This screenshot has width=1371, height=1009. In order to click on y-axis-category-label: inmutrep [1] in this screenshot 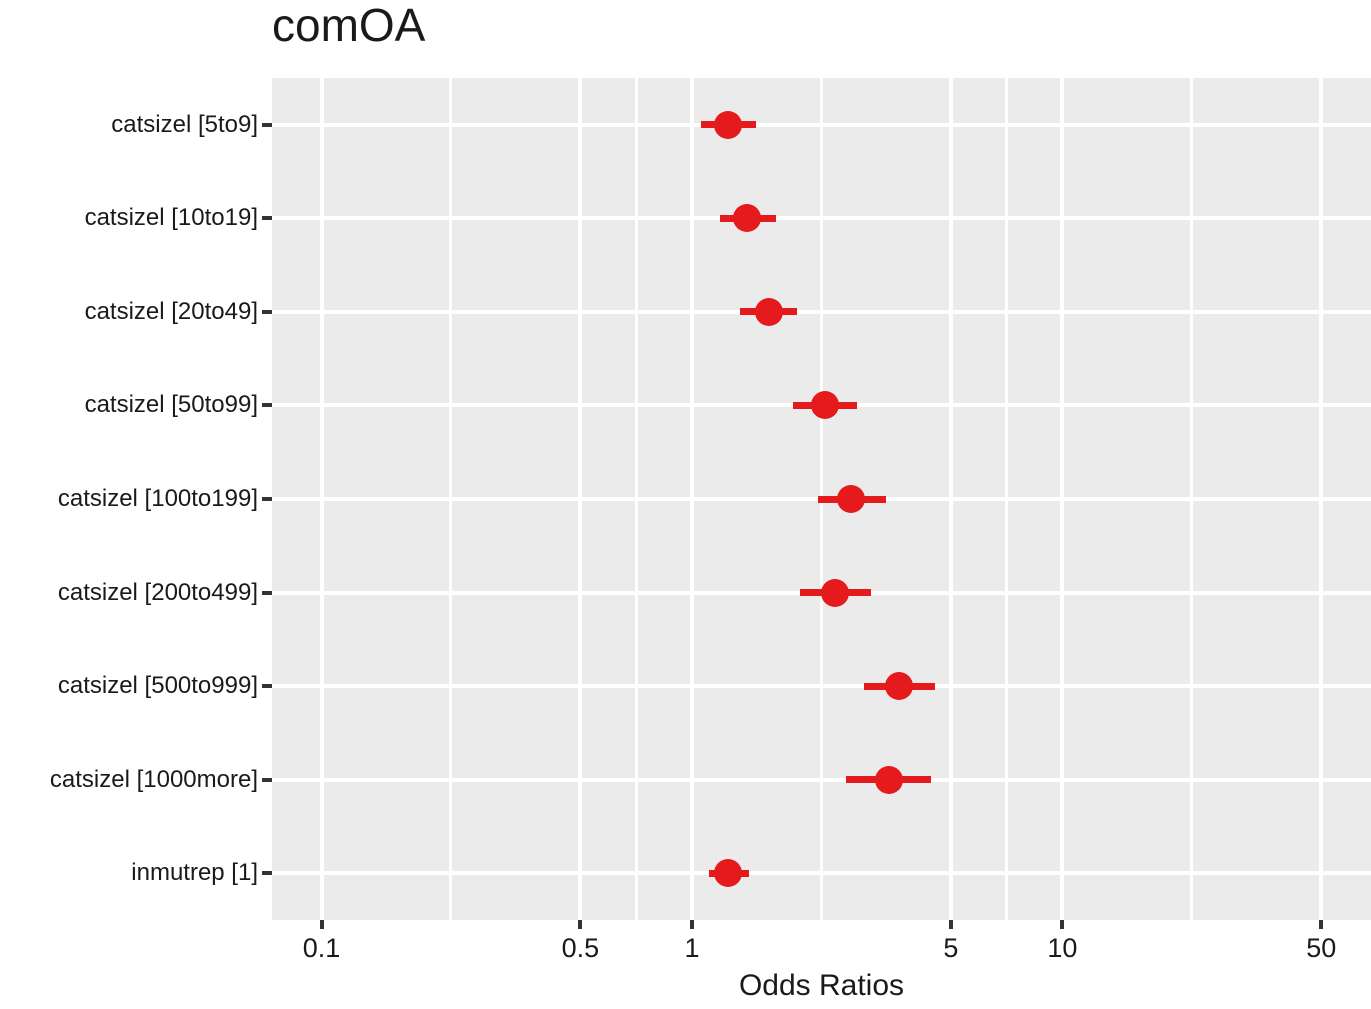, I will do `click(194, 873)`.